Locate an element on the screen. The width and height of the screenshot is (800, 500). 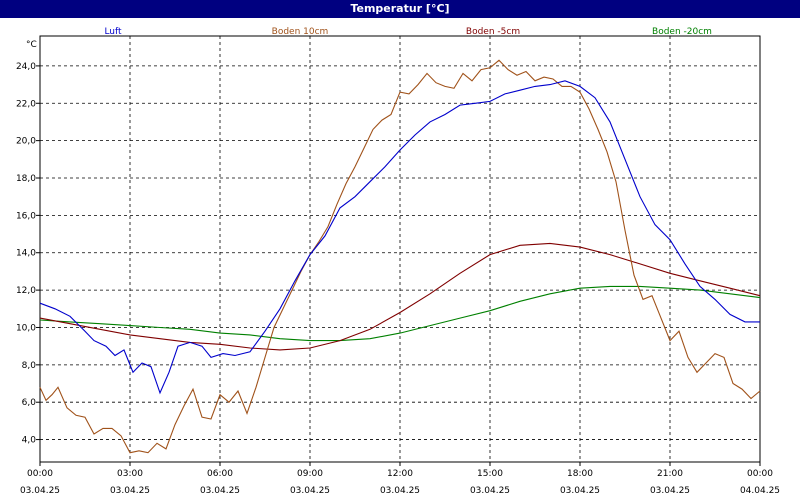
x-tick-time-label: 15:00 is located at coordinates (490, 474).